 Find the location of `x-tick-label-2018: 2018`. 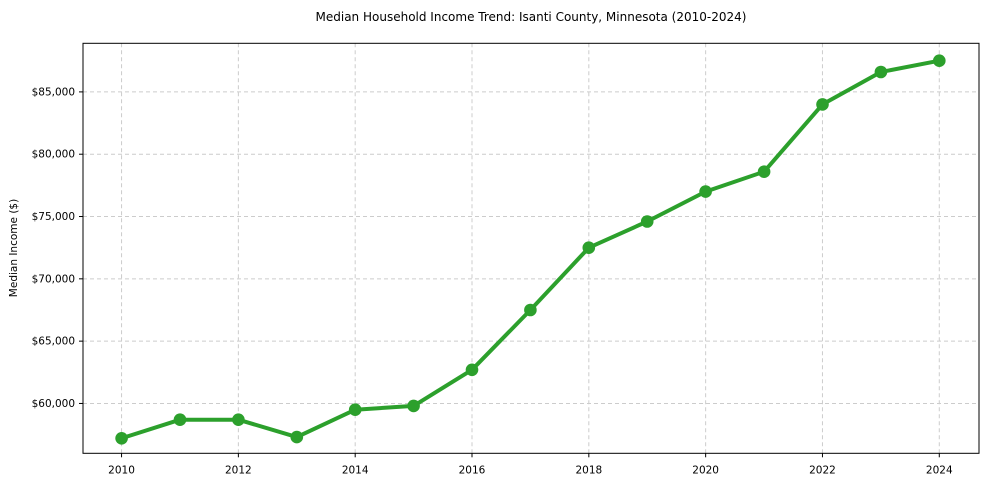

x-tick-label-2018: 2018 is located at coordinates (588, 470).